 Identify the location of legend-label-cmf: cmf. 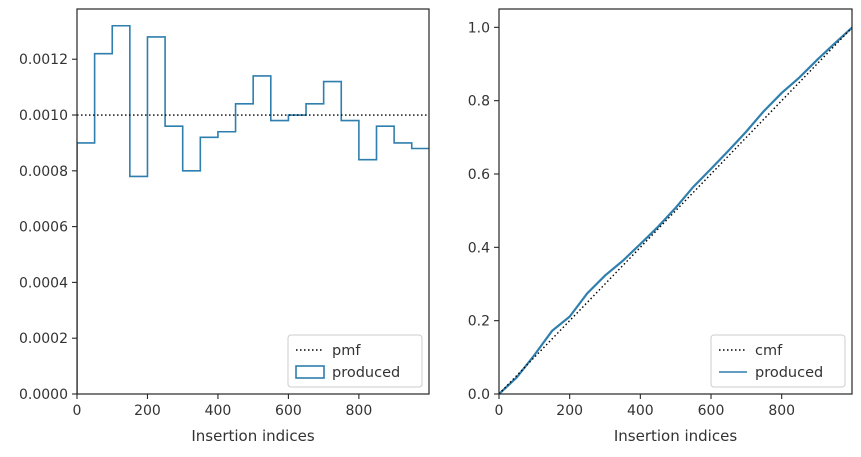
(769, 351).